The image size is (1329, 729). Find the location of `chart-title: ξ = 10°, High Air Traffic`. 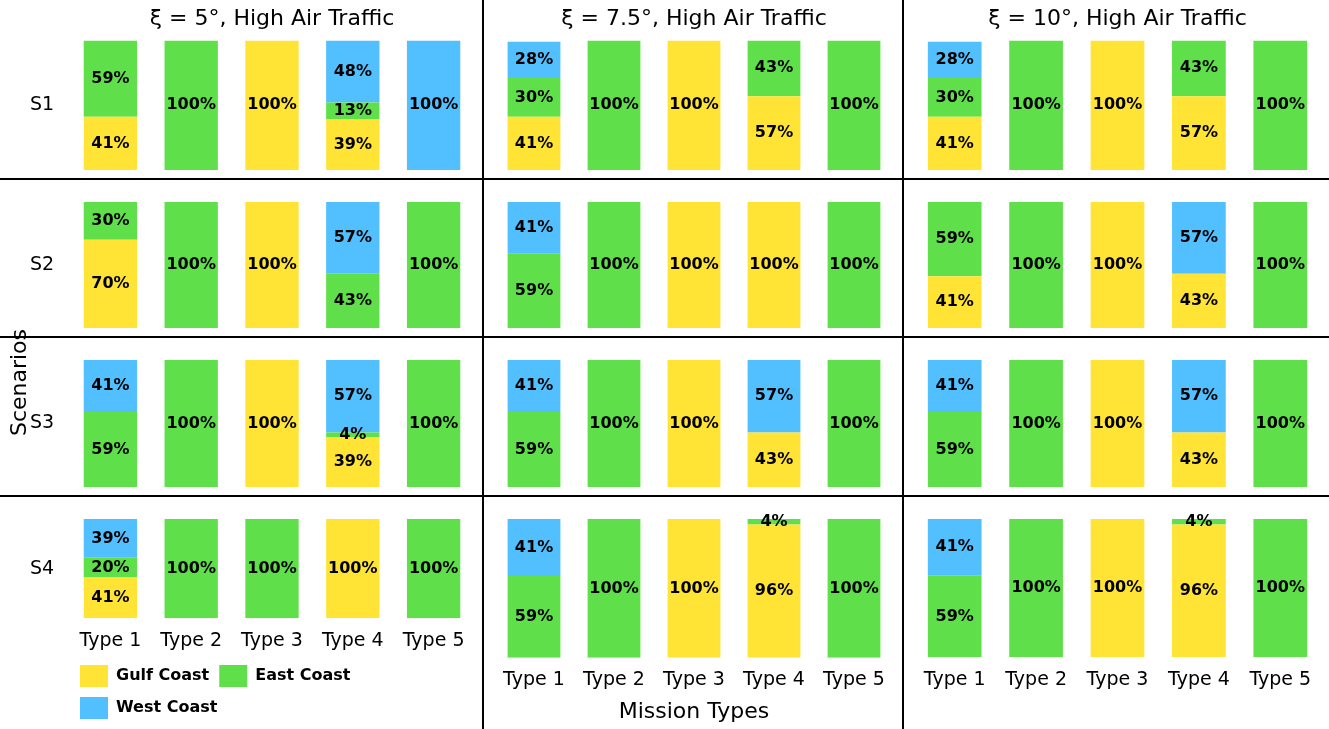

chart-title: ξ = 10°, High Air Traffic is located at coordinates (1117, 17).